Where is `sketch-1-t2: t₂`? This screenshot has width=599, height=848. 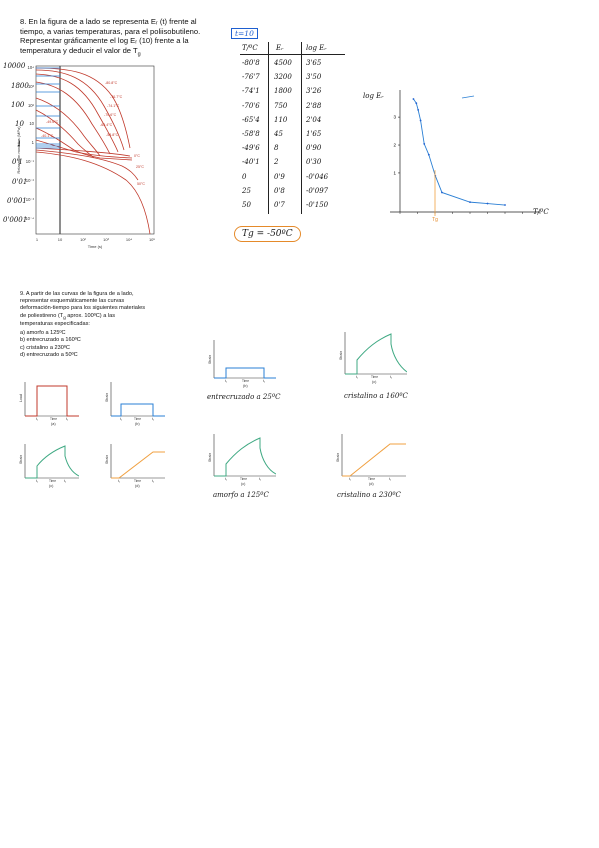 sketch-1-t2: t₂ is located at coordinates (264, 381).